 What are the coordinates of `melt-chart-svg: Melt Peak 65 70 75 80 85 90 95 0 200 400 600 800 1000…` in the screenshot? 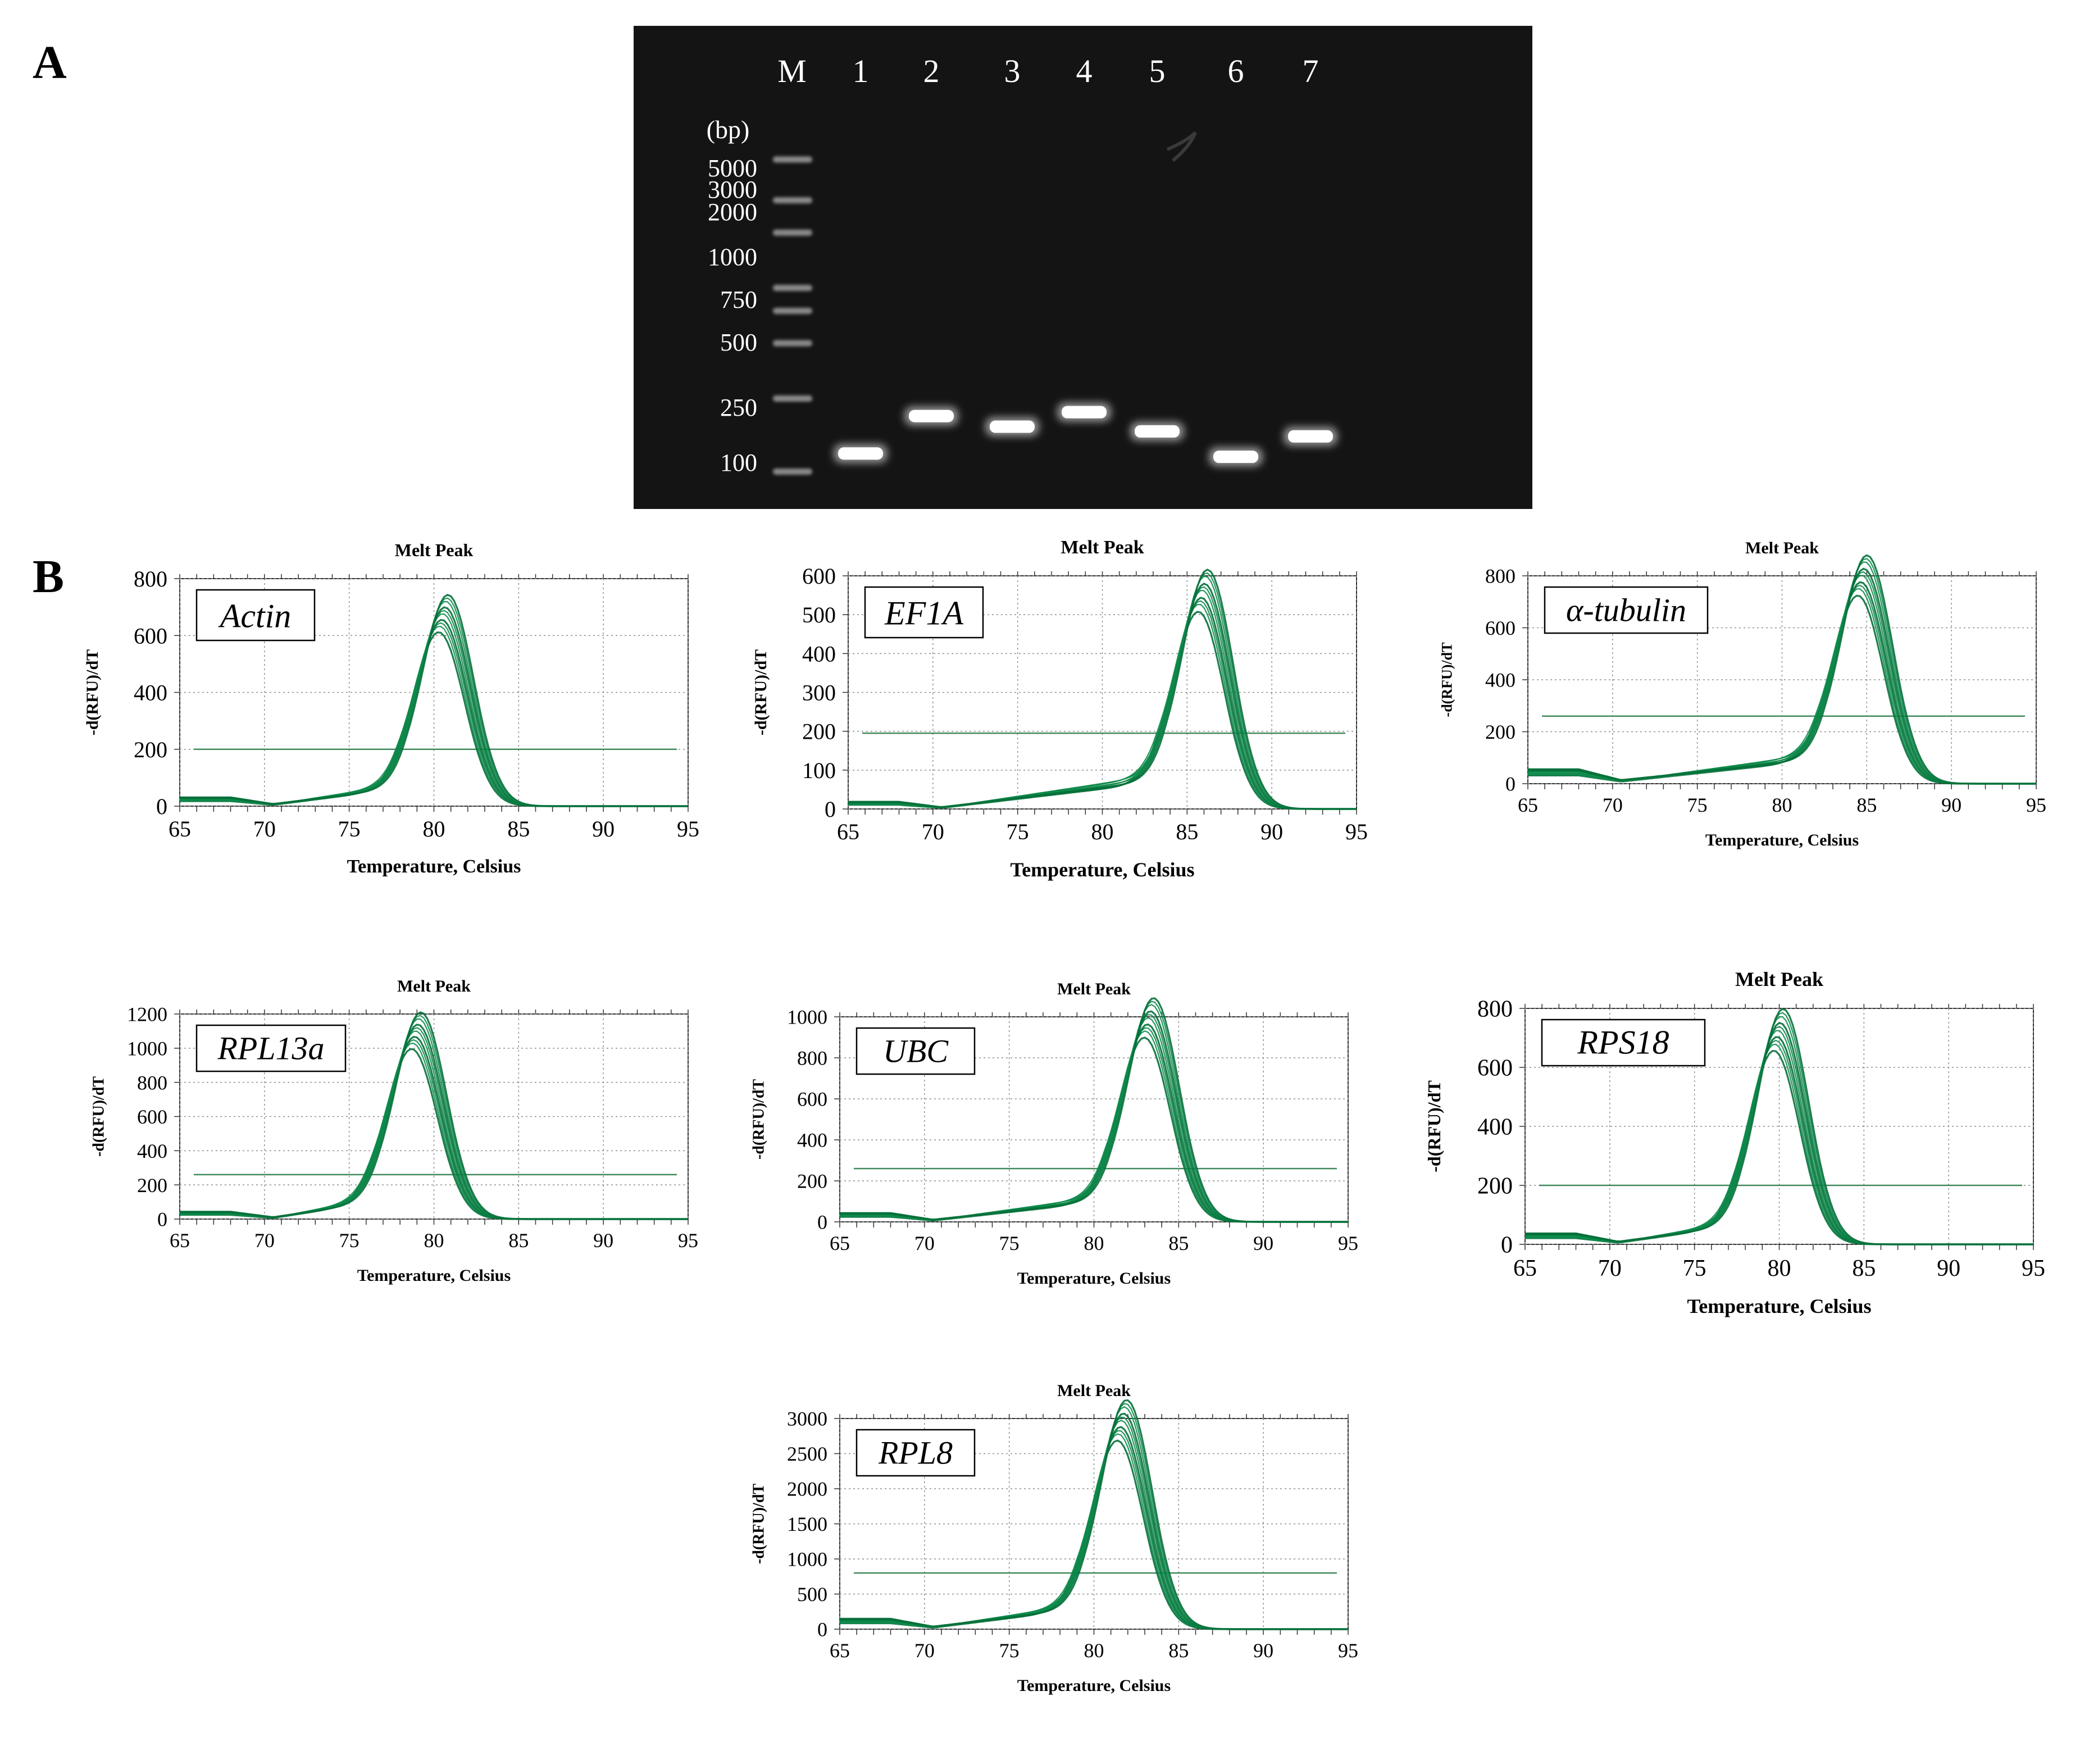 It's located at (394, 1131).